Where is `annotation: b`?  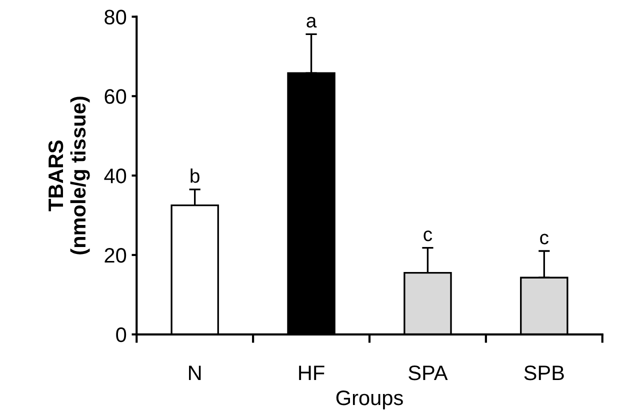
annotation: b is located at coordinates (195, 175).